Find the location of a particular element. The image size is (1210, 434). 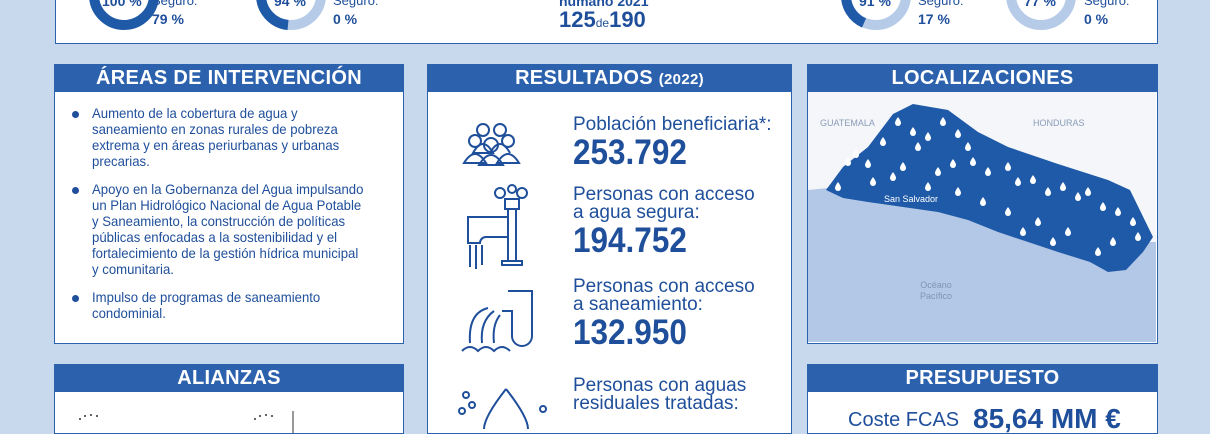

result-label: Personas con acceso is located at coordinates (664, 194).